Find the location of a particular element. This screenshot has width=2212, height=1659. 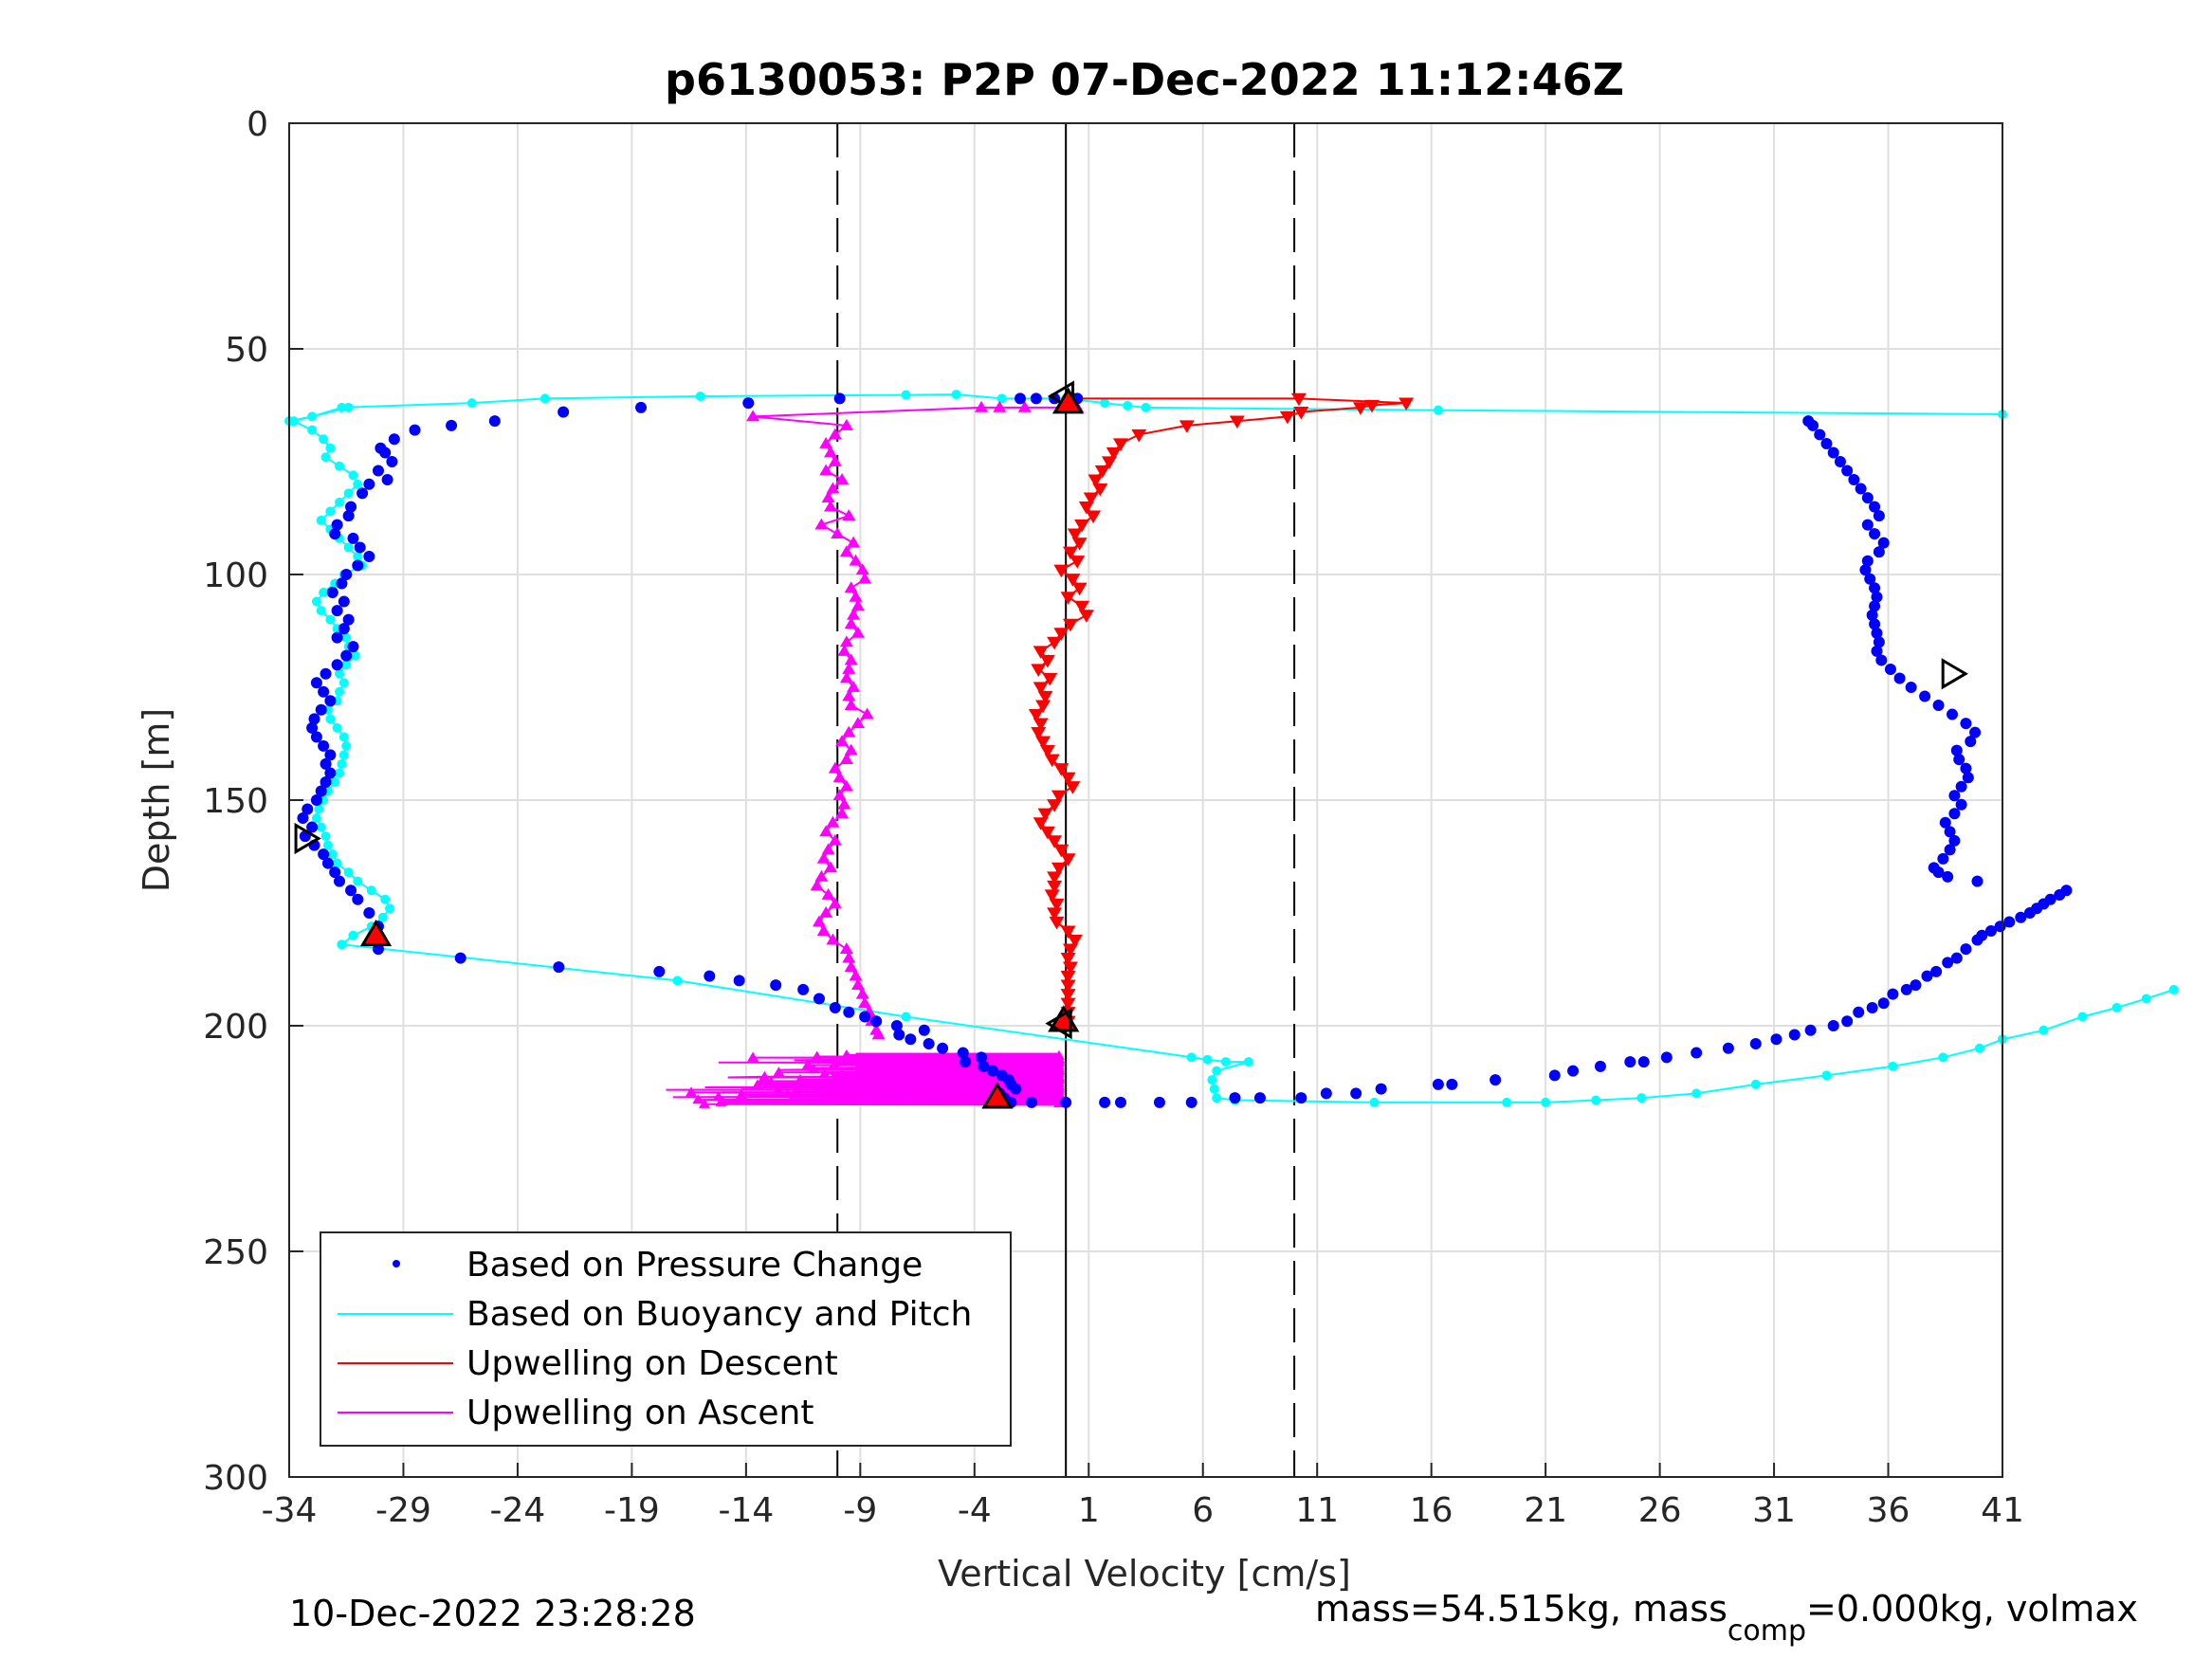

legend-box is located at coordinates (666, 1339).